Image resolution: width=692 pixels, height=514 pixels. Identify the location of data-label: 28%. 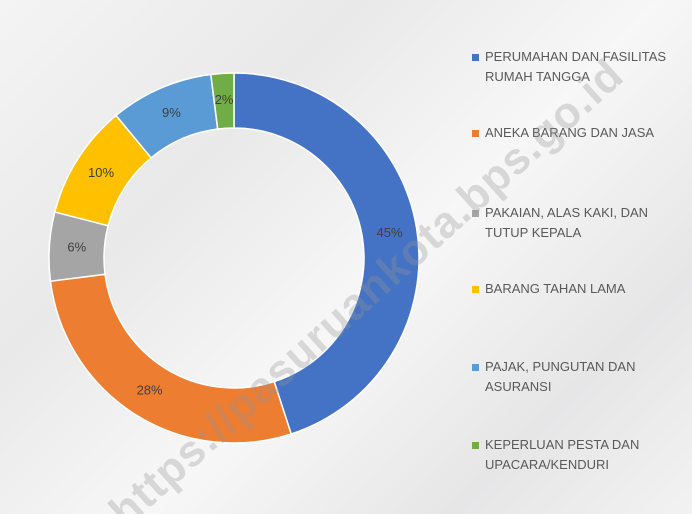
(150, 389).